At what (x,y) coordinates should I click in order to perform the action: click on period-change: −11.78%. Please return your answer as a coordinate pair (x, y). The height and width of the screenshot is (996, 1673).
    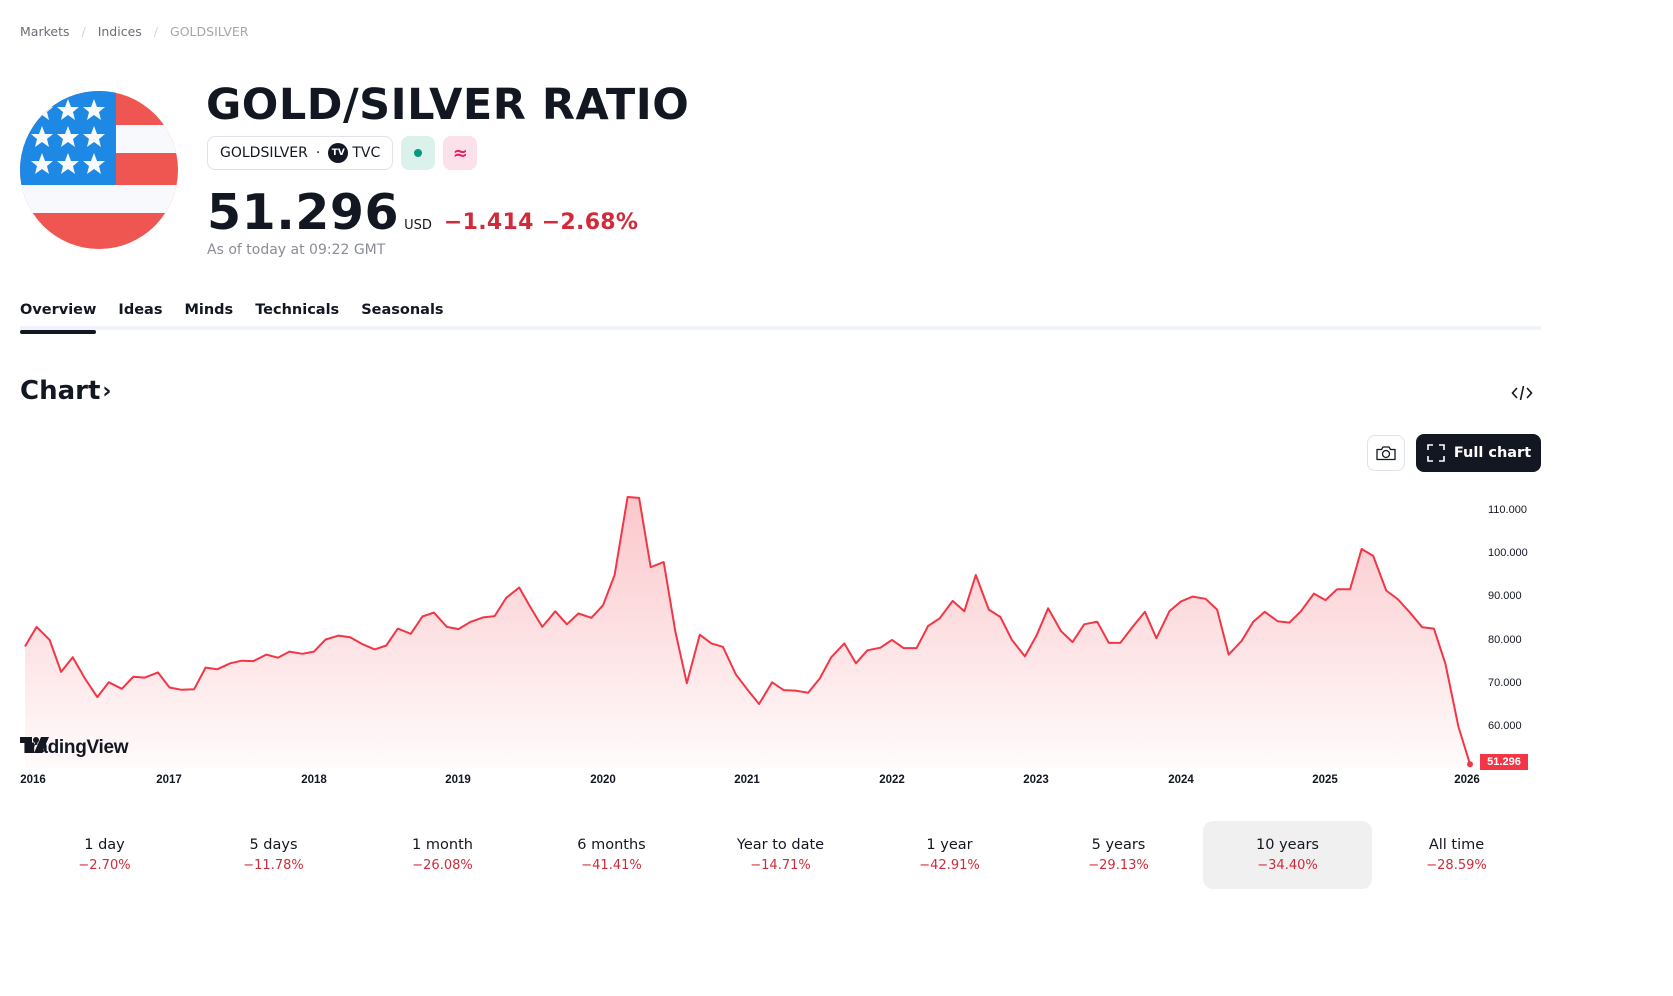
    Looking at the image, I should click on (273, 865).